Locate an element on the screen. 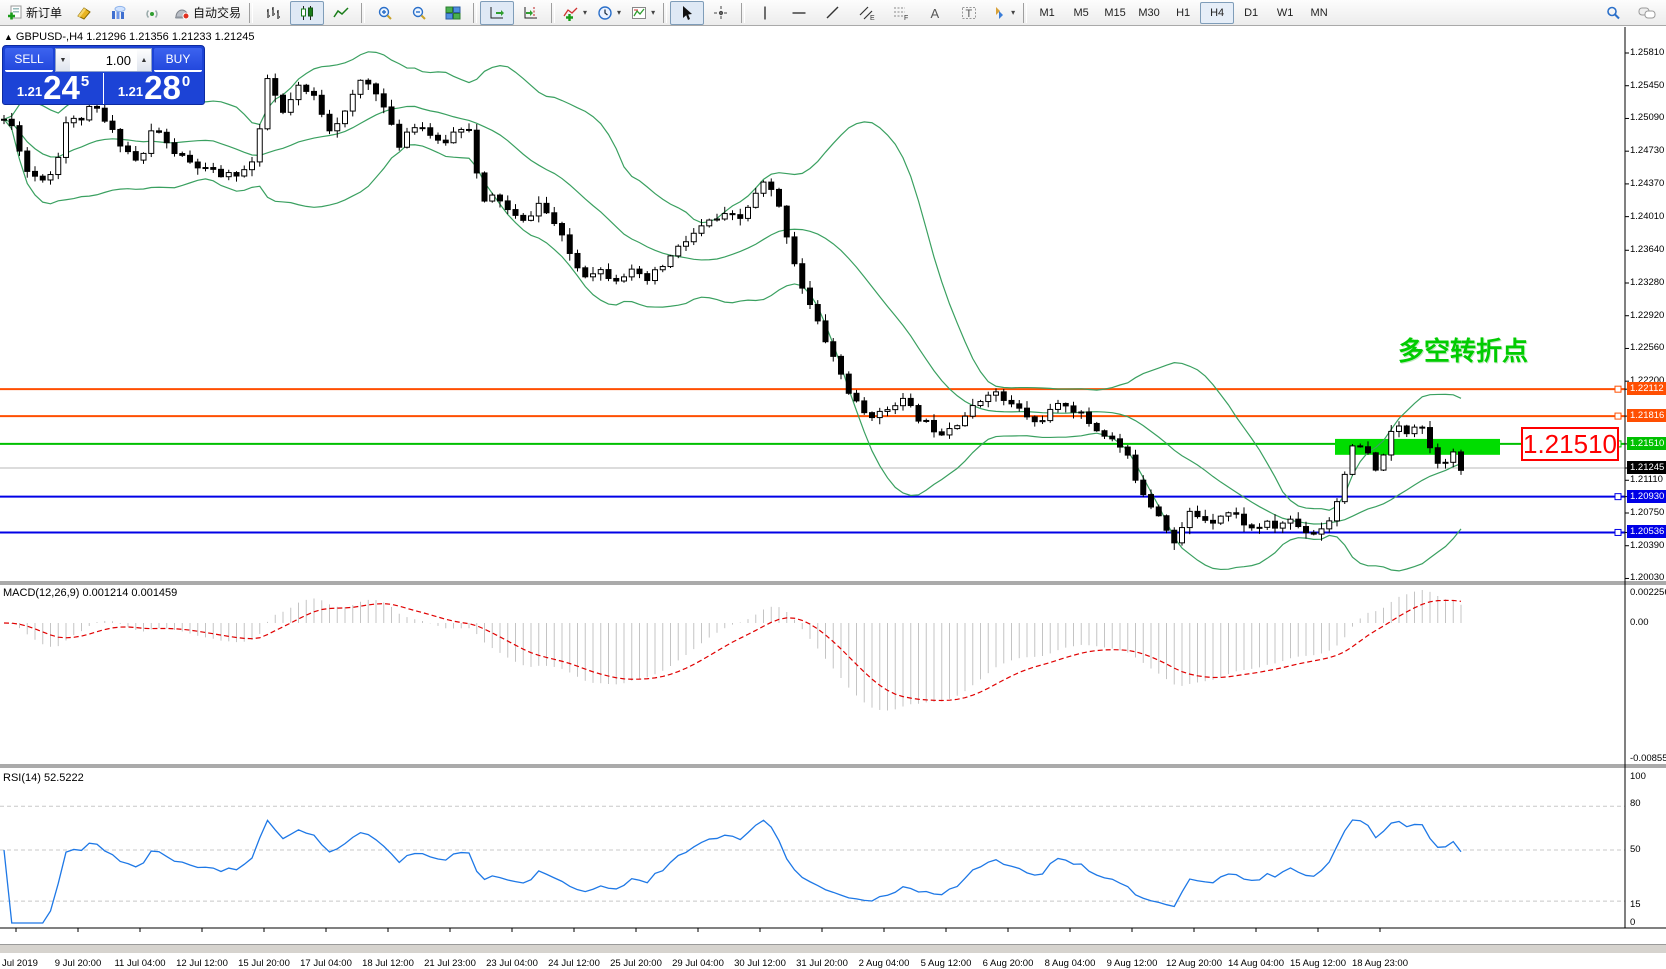  metaeditor-button is located at coordinates (84, 13).